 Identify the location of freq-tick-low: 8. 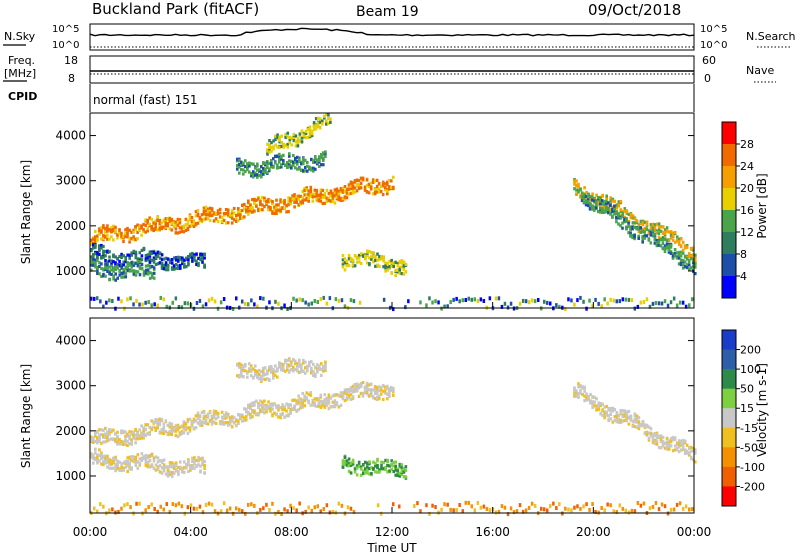
(71, 78).